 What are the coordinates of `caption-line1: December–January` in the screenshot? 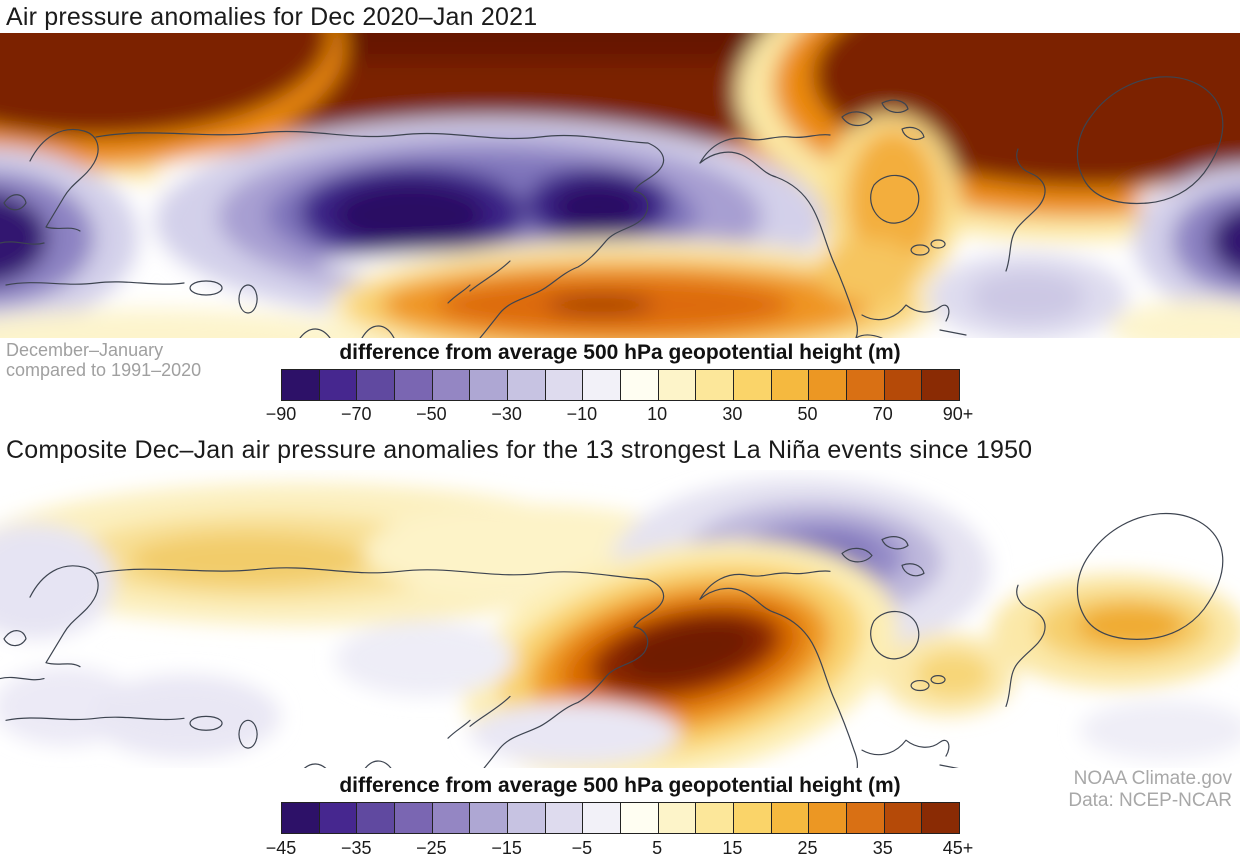 It's located at (85, 350).